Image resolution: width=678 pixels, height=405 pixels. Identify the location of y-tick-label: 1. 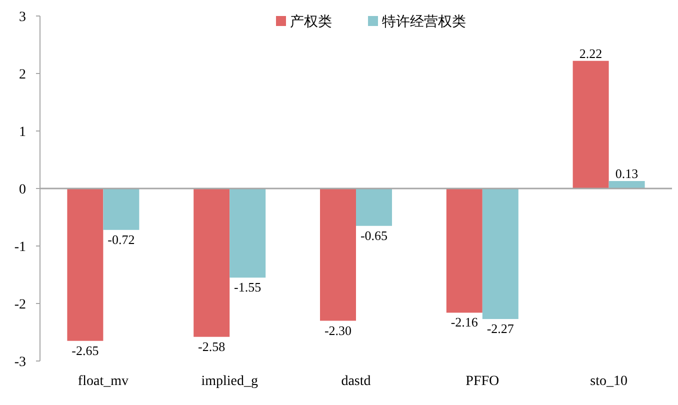
(22, 132).